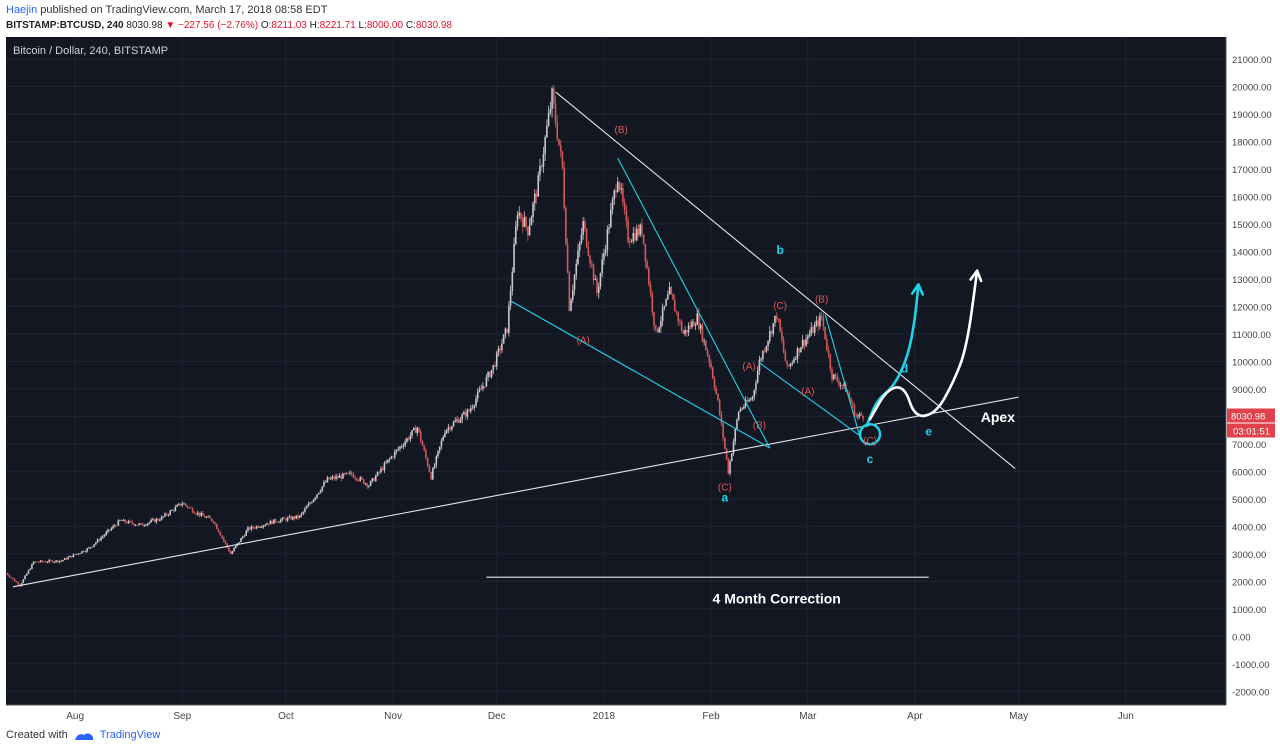 The image size is (1280, 752). Describe the element at coordinates (410, 25) in the screenshot. I see `close-label: C:` at that location.